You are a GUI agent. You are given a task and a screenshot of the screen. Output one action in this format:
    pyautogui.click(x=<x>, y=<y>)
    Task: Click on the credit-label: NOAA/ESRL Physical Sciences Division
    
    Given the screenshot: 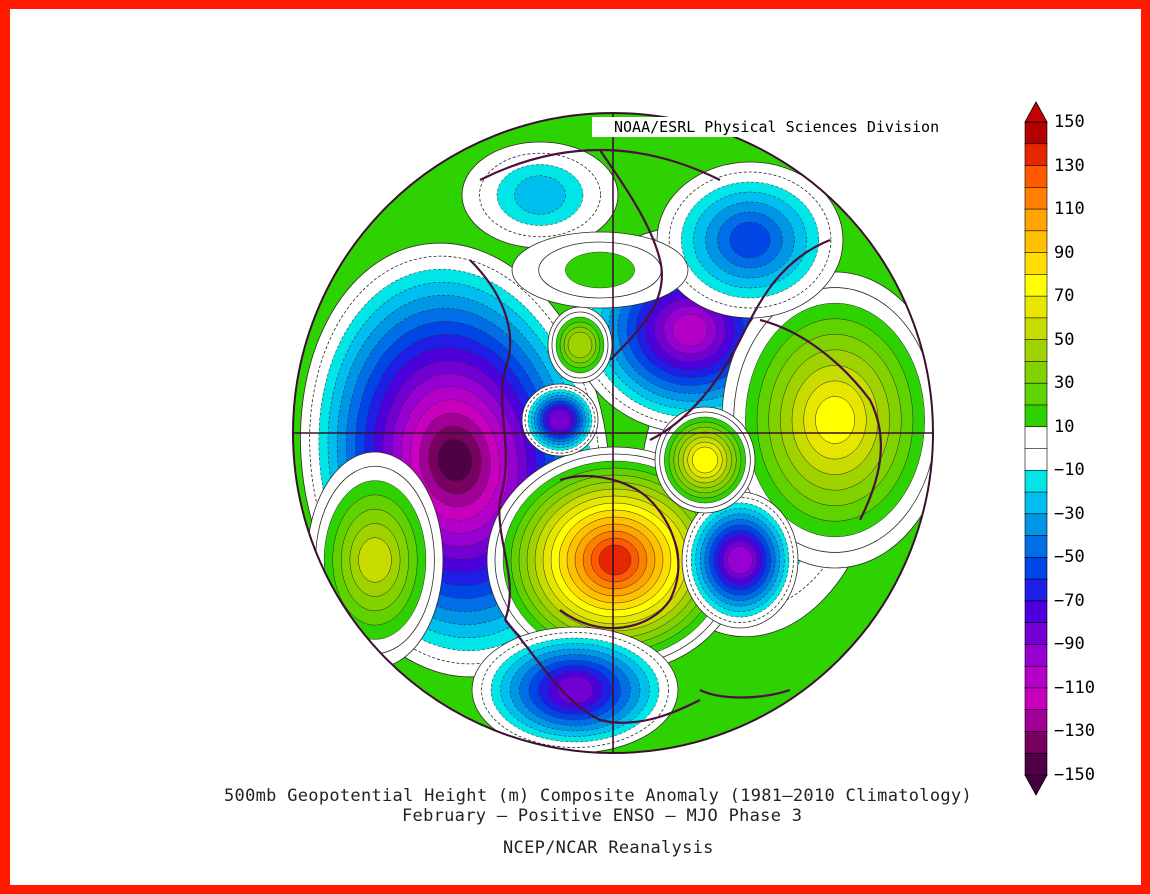 What is the action you would take?
    pyautogui.click(x=769, y=127)
    